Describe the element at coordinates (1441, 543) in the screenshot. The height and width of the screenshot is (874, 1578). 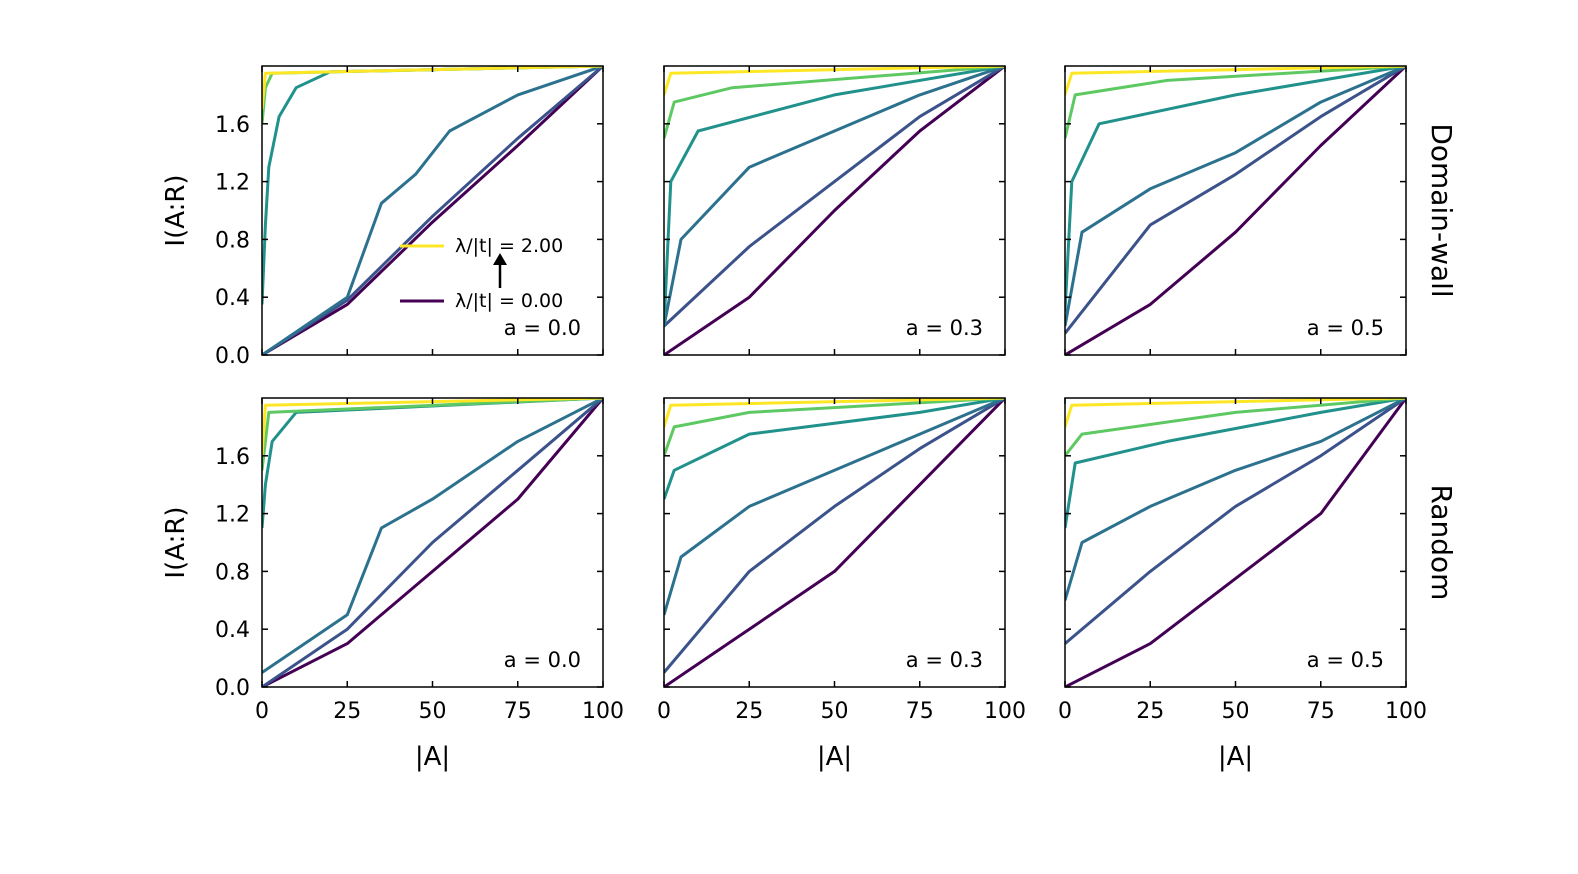
I see `row-title: Random` at that location.